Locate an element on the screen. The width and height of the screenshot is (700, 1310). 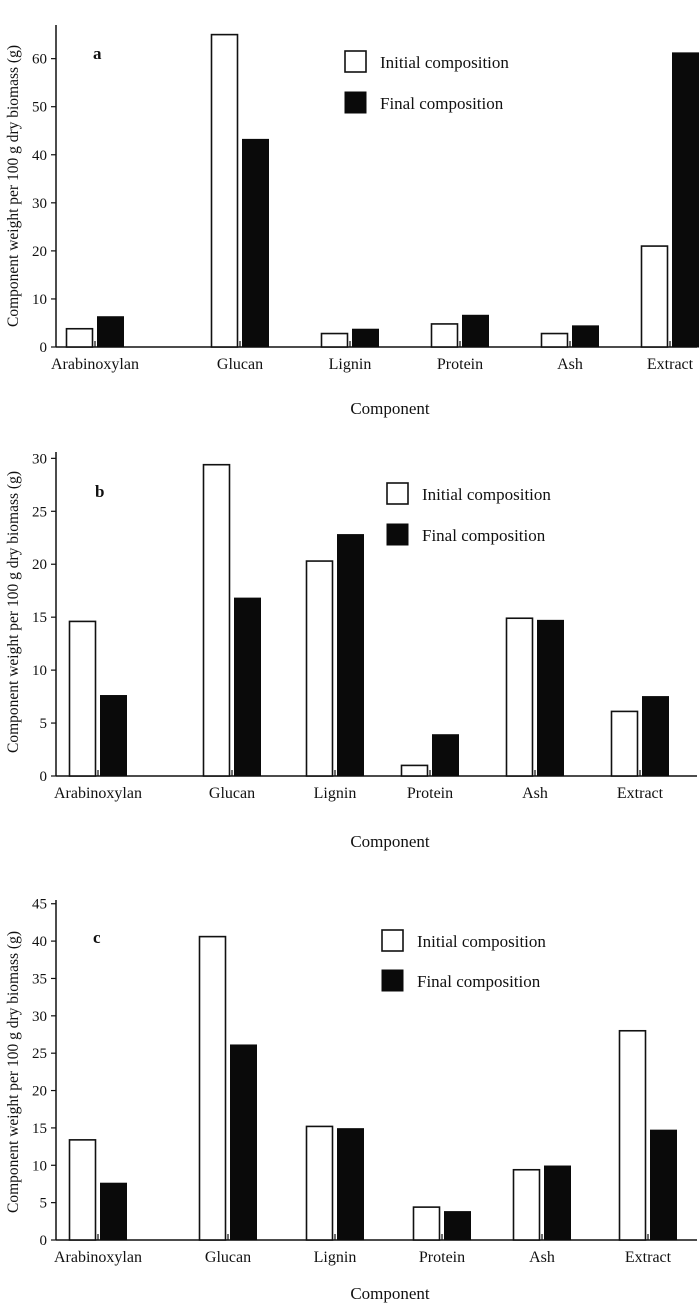
y-tick-label: 45 is located at coordinates (39, 905).